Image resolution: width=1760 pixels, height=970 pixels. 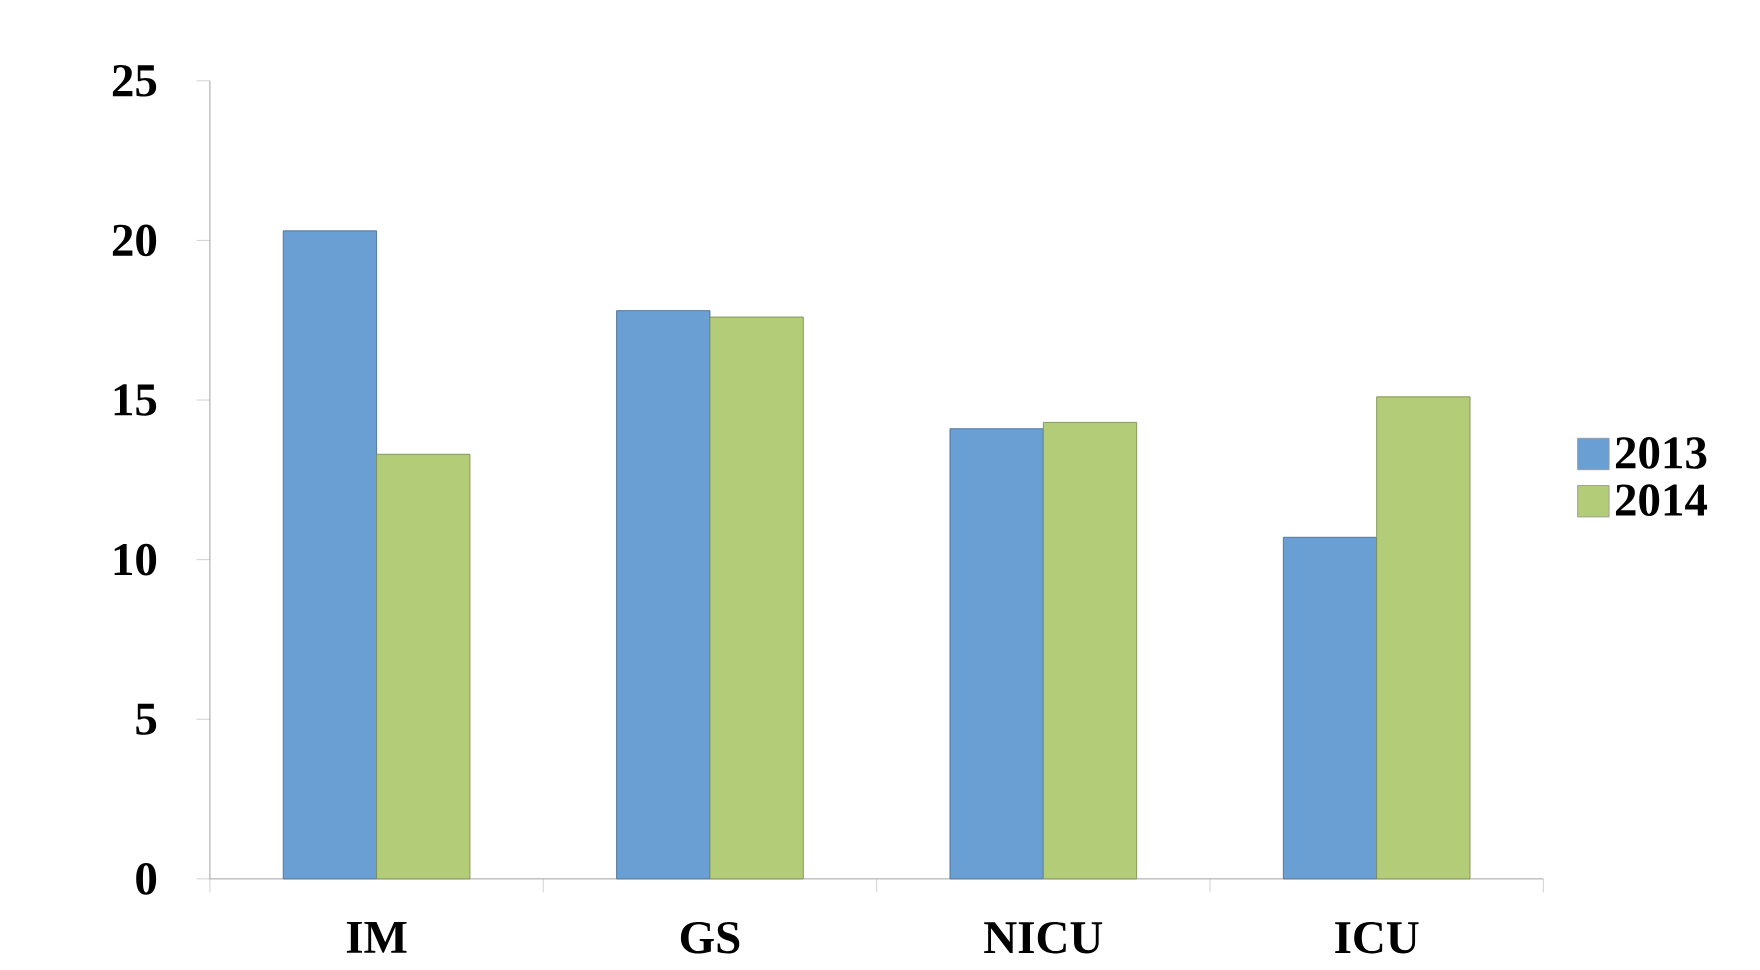 I want to click on x-tick-label: GS, so click(x=710, y=938).